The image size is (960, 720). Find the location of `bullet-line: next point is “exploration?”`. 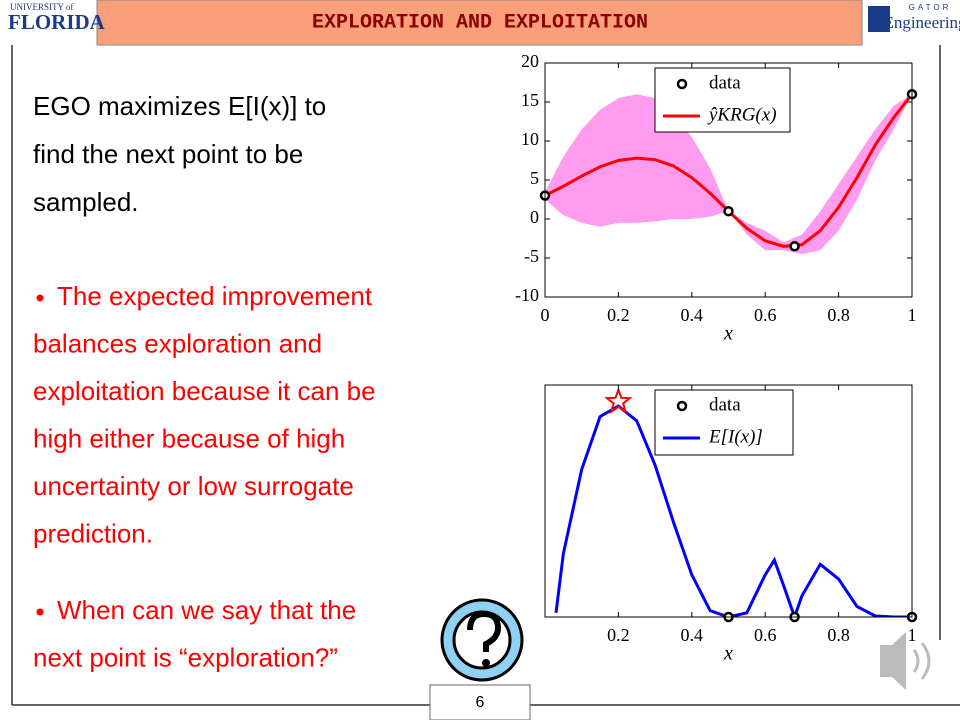

bullet-line: next point is “exploration?” is located at coordinates (185, 657).